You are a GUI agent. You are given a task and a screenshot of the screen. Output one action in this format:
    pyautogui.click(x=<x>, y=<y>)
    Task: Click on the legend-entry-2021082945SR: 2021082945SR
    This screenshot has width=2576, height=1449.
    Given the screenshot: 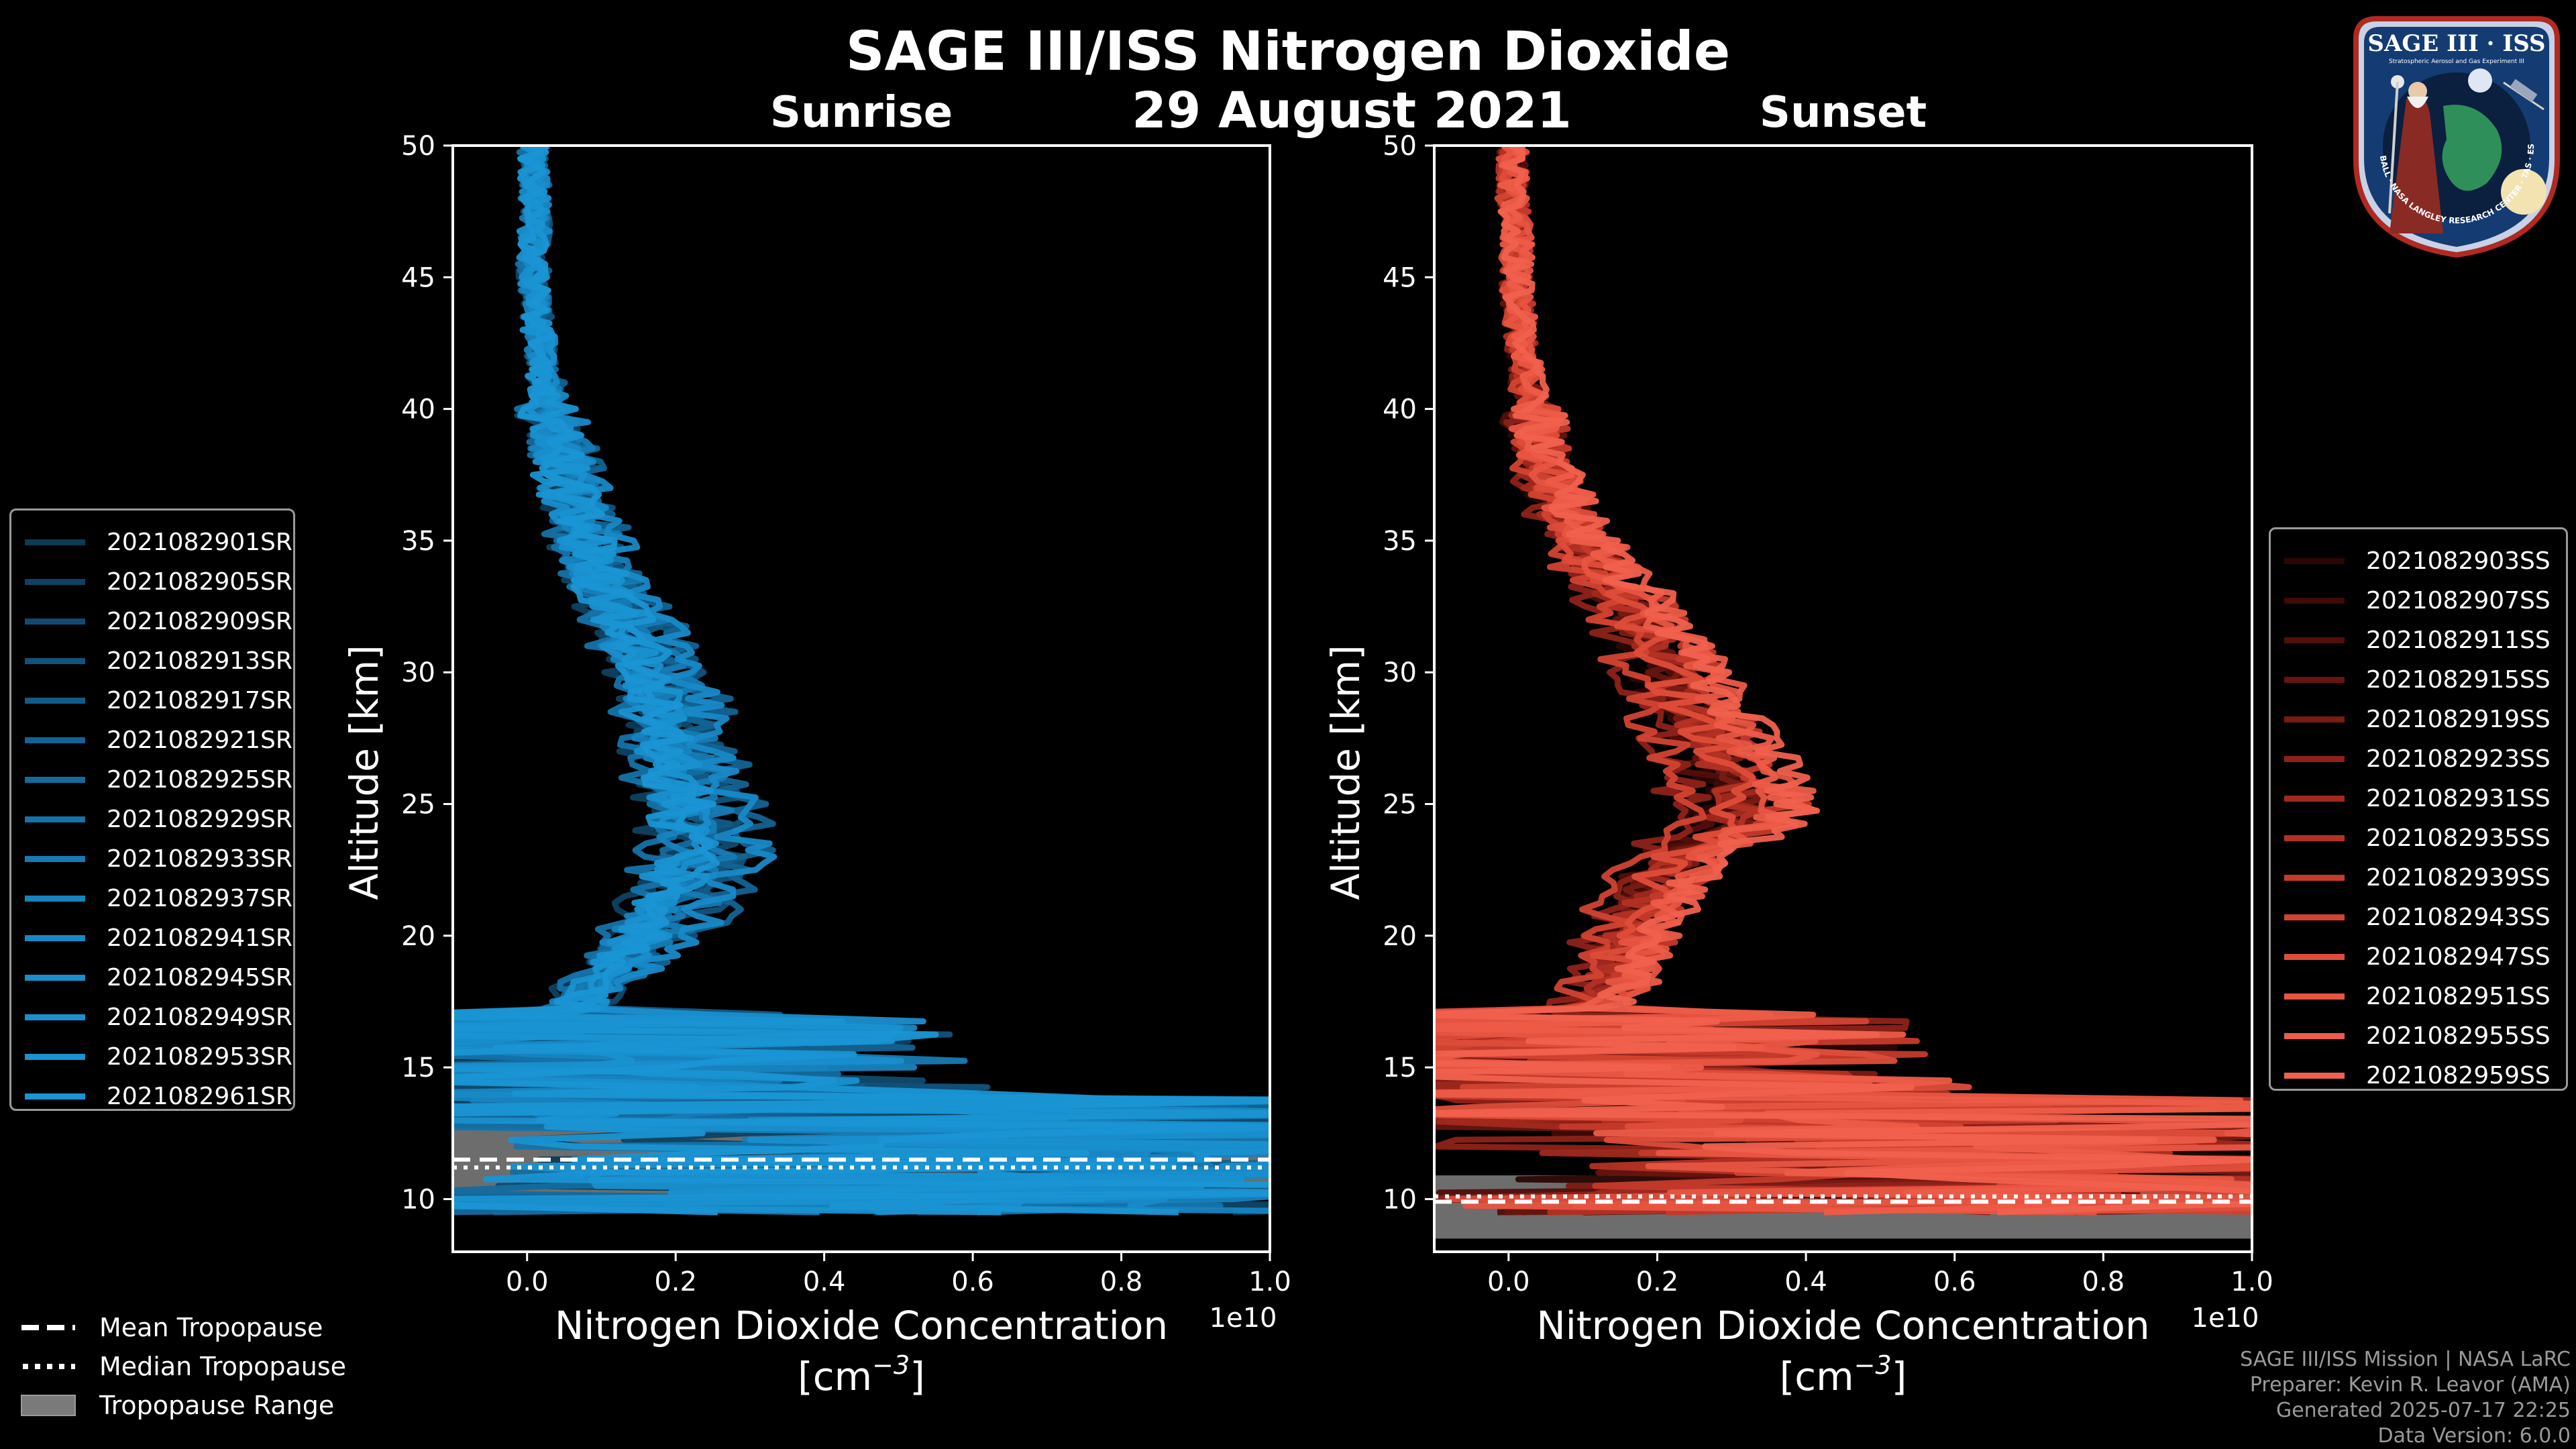 What is the action you would take?
    pyautogui.click(x=151, y=977)
    